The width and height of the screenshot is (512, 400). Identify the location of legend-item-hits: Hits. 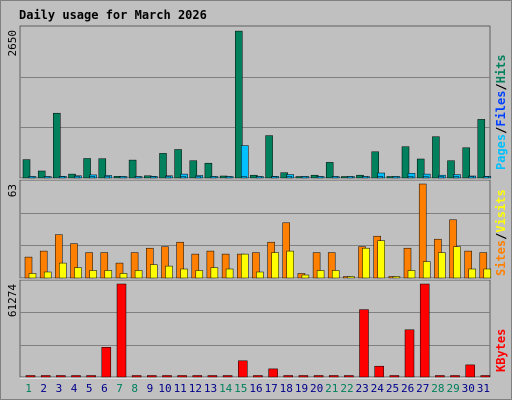
(501, 68).